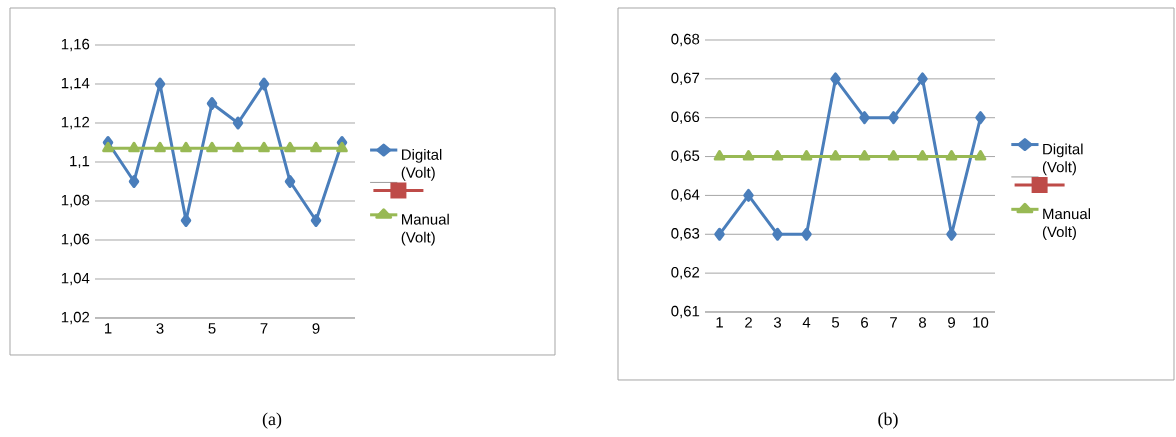 The width and height of the screenshot is (1176, 437). I want to click on y-tick-label: 1,12, so click(75, 123).